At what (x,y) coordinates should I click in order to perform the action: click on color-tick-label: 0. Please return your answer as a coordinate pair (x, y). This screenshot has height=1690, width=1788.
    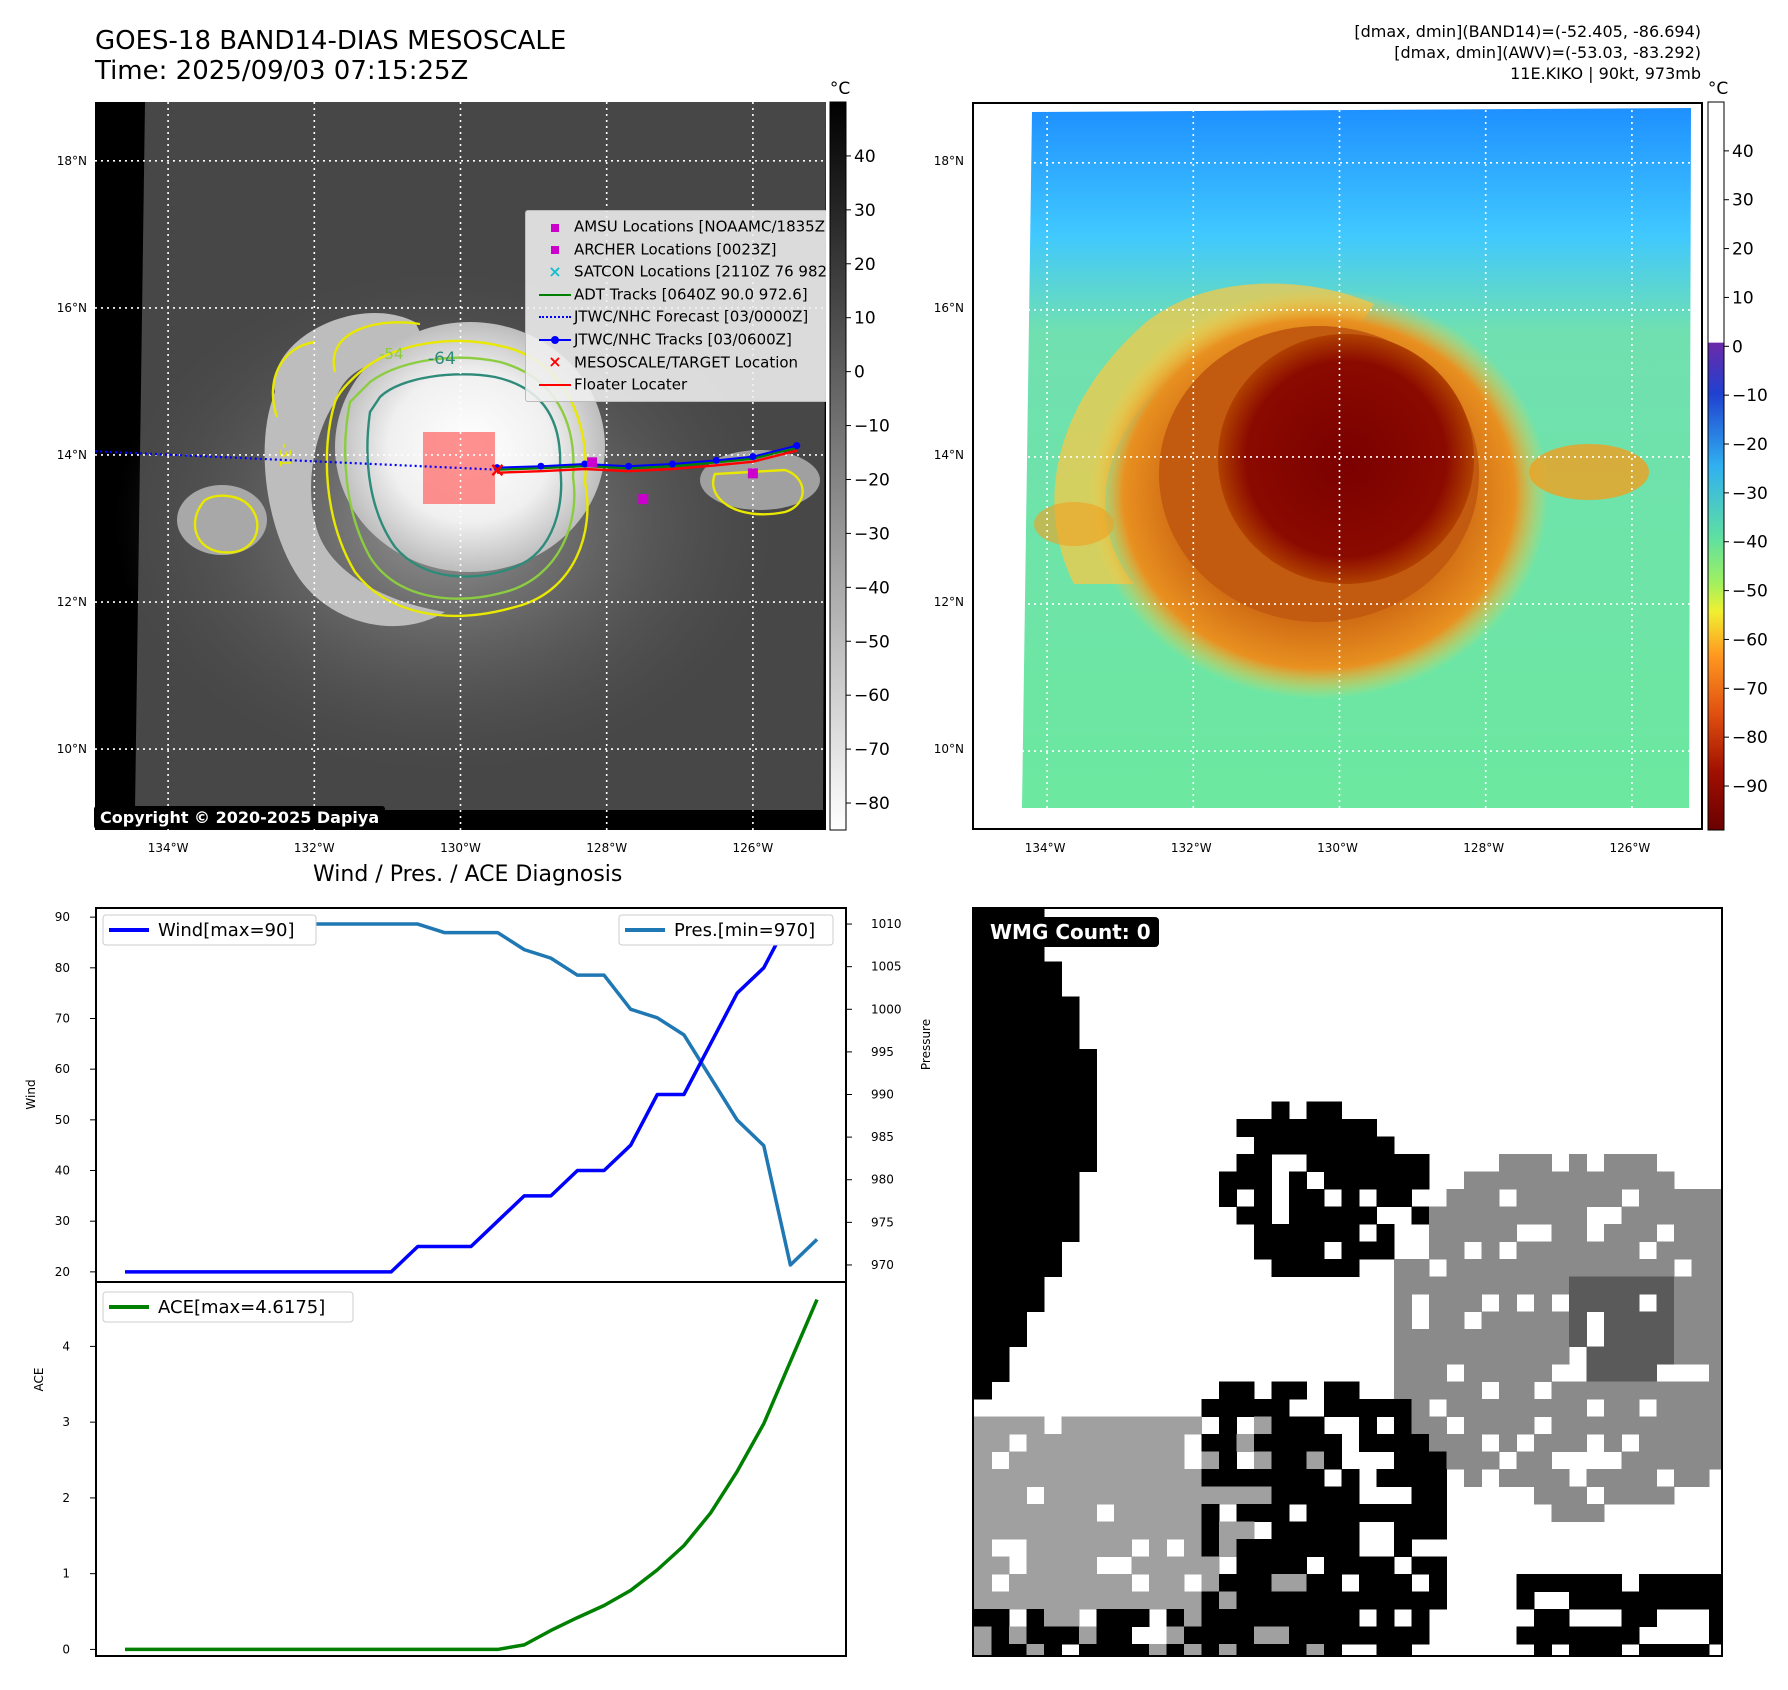
    Looking at the image, I should click on (1737, 347).